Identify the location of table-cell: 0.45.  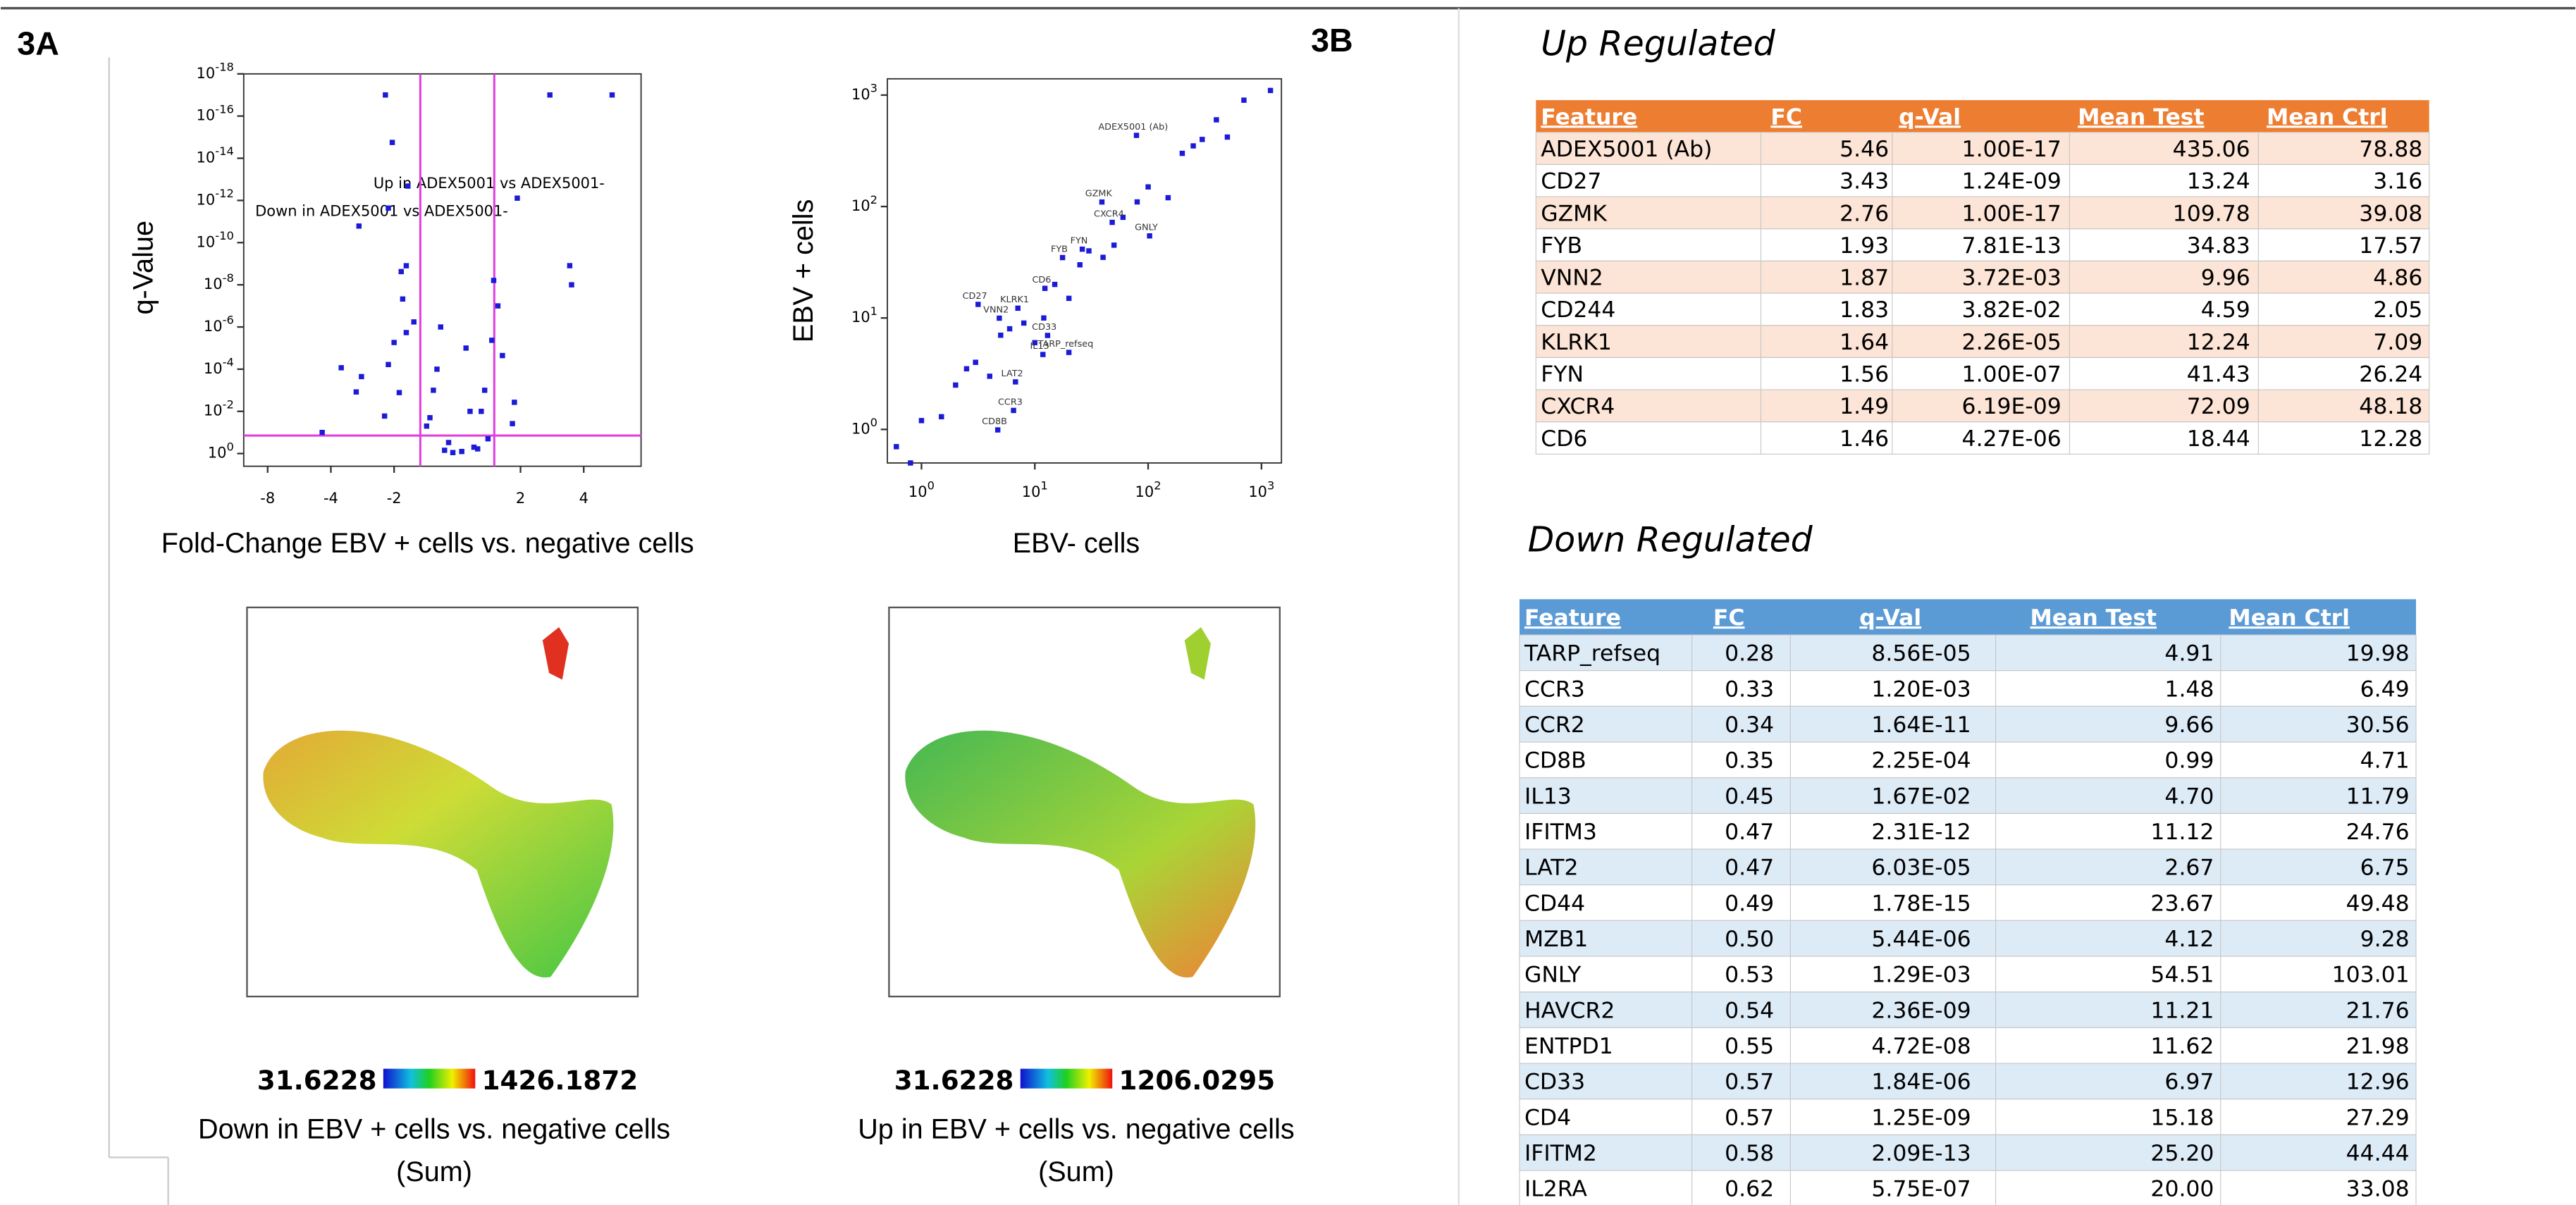
(1750, 797).